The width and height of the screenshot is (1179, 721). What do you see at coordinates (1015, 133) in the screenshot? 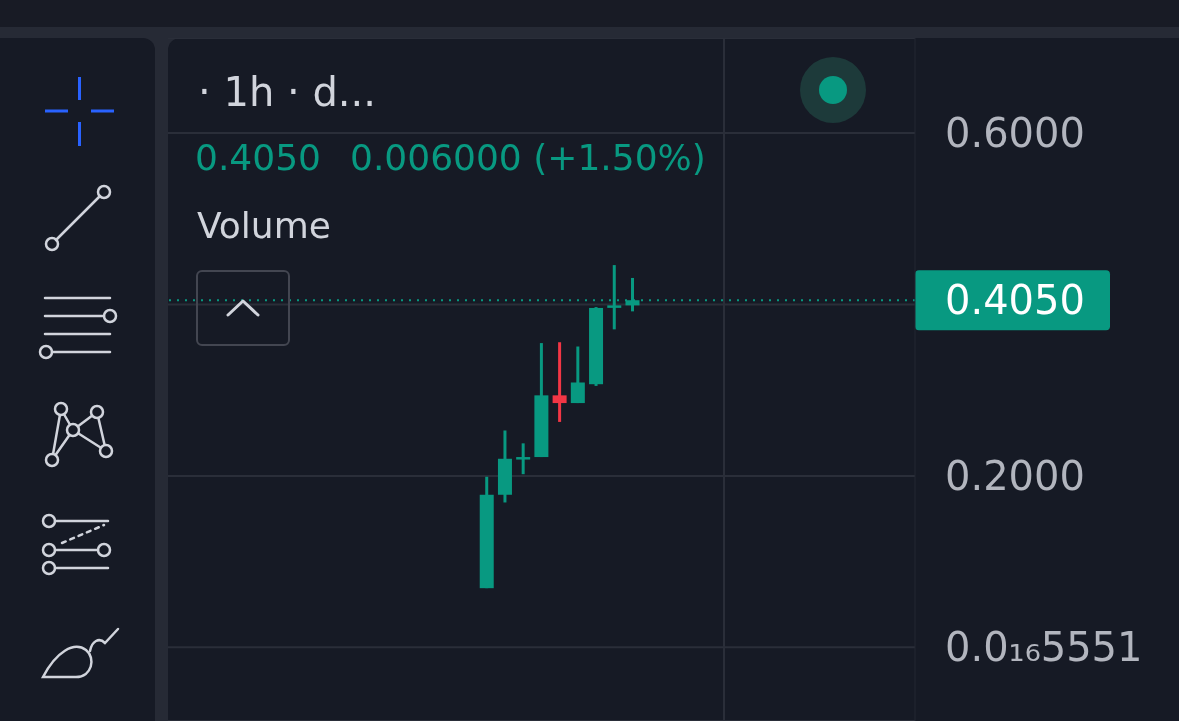
I see `y-tick-label: 0.6000` at bounding box center [1015, 133].